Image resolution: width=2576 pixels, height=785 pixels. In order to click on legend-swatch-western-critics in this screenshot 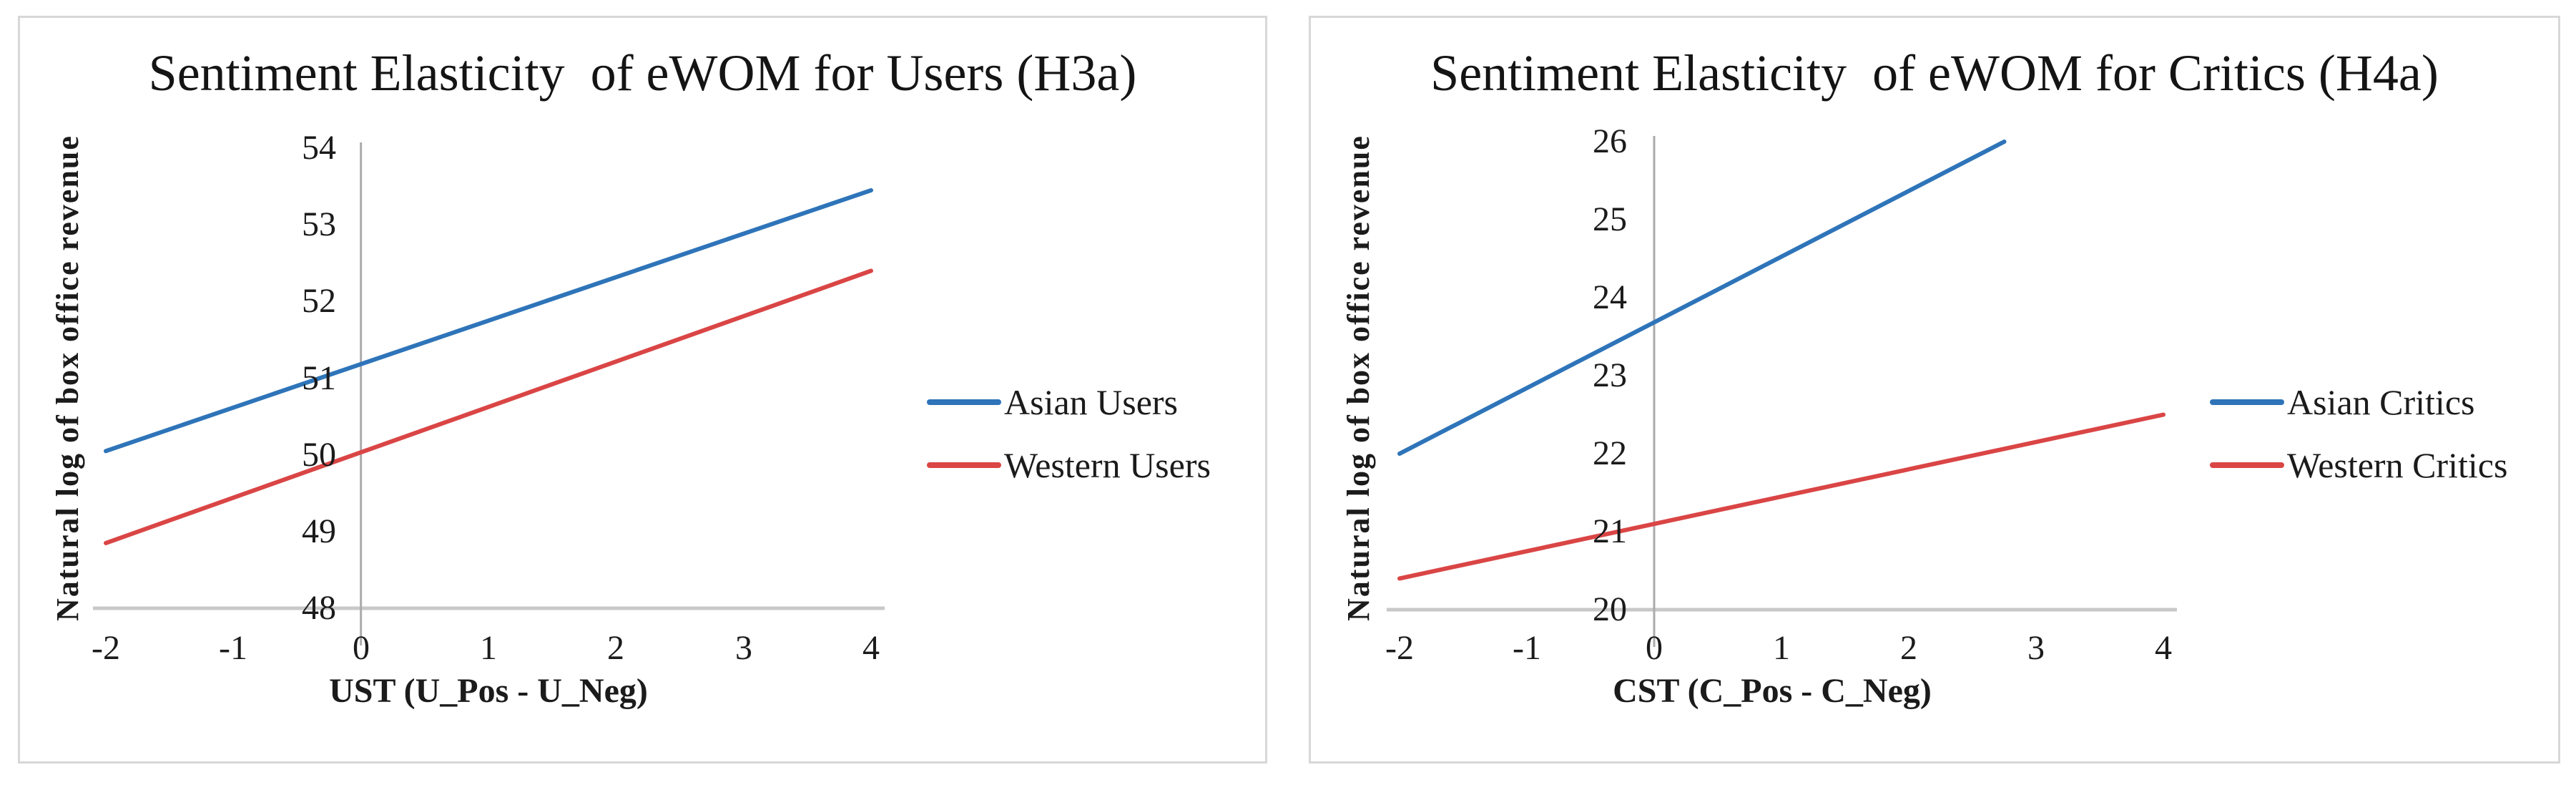, I will do `click(2247, 465)`.